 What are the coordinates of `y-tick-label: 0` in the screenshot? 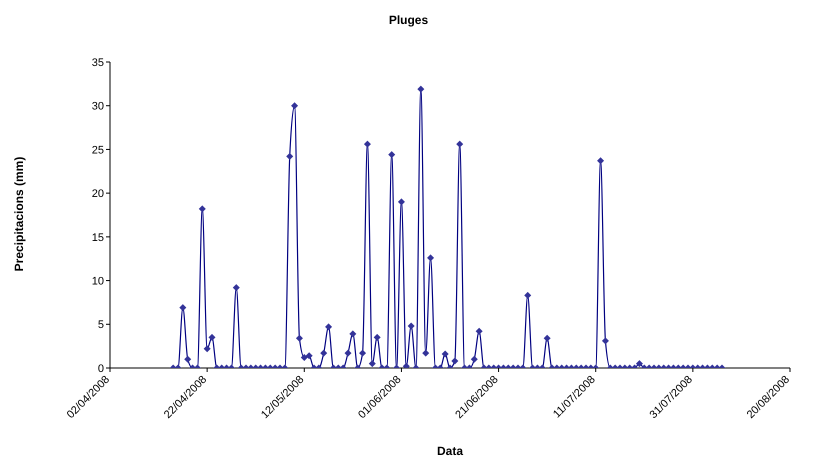 It's located at (101, 368).